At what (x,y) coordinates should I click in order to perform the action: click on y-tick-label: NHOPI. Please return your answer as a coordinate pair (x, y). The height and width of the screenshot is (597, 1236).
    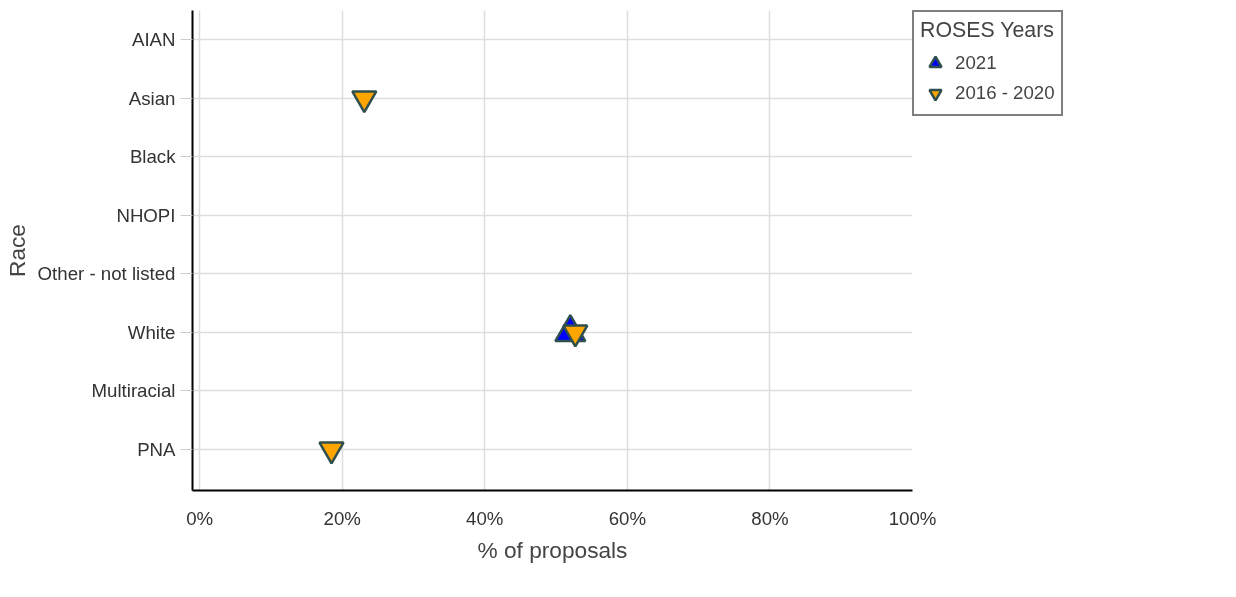
    Looking at the image, I should click on (146, 215).